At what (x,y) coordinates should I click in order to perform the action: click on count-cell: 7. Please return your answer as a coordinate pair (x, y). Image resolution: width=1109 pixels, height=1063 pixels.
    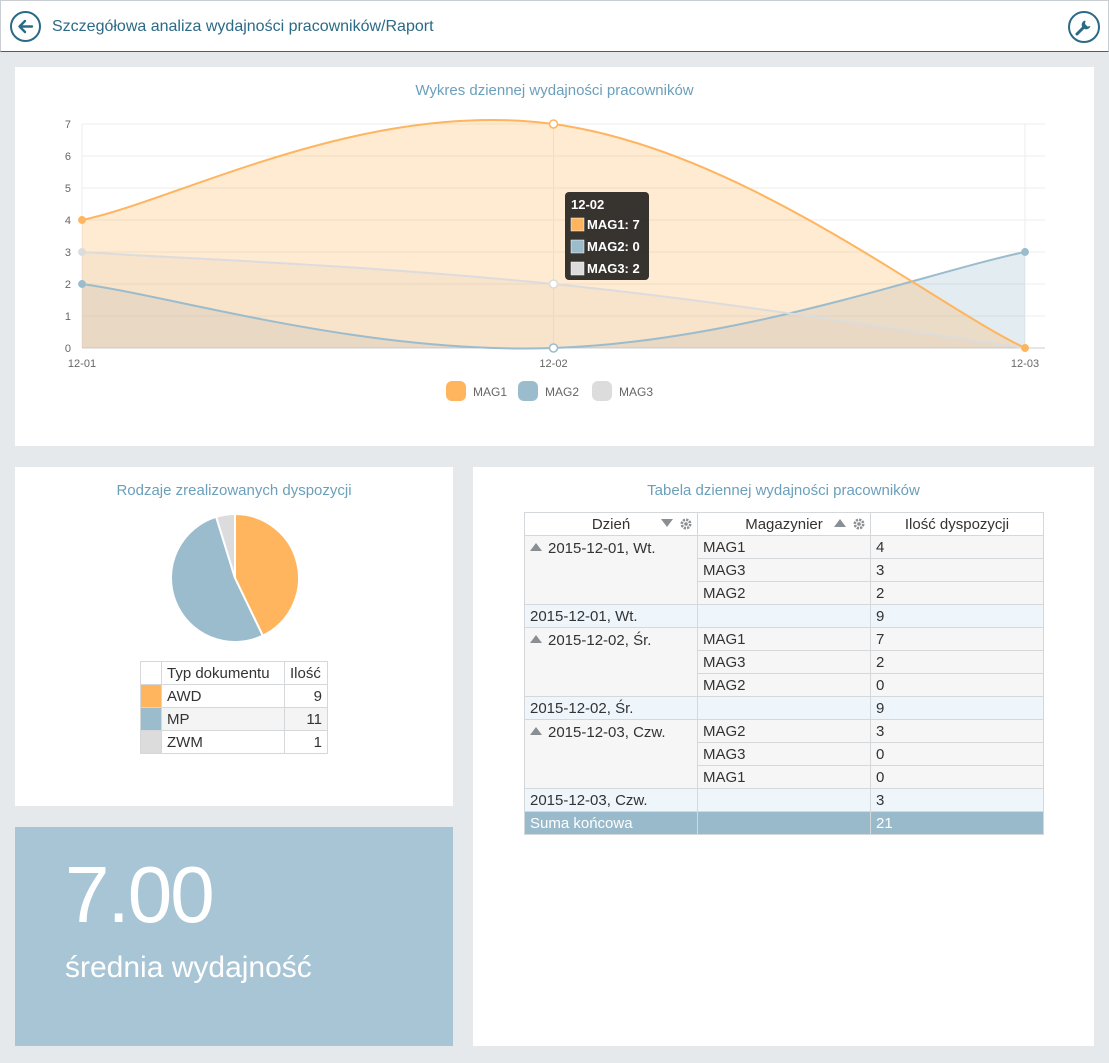
    Looking at the image, I should click on (957, 639).